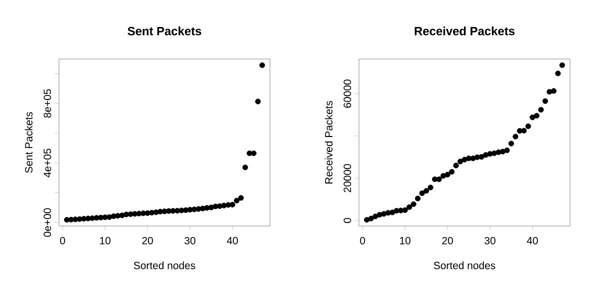 This screenshot has width=600, height=300. I want to click on y-axis-title: Received Packets, so click(328, 142).